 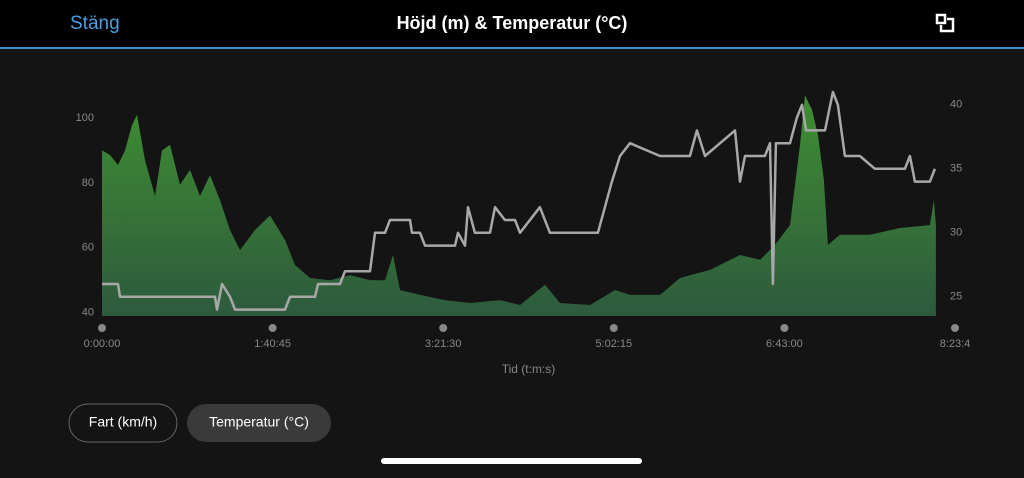 What do you see at coordinates (956, 169) in the screenshot?
I see `y2-tick-label: 35` at bounding box center [956, 169].